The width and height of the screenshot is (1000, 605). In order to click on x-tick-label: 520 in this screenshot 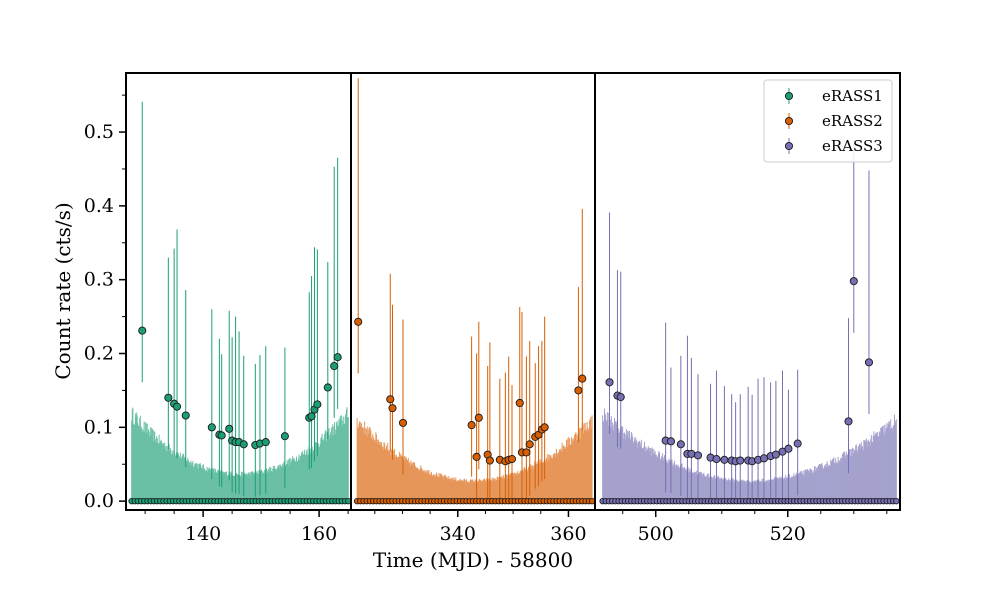, I will do `click(788, 534)`.